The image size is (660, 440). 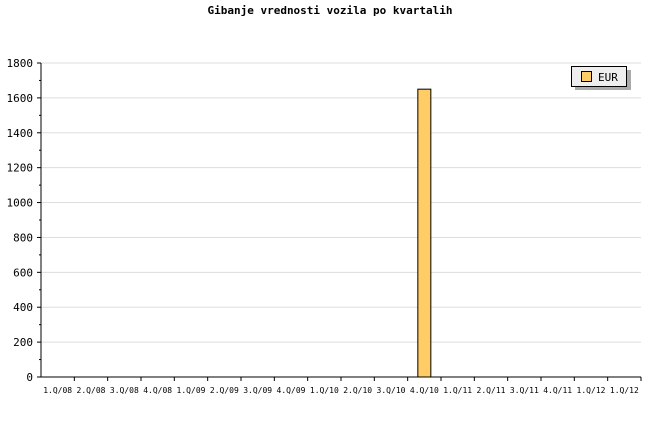 I want to click on y-tick-label: 400, so click(x=23, y=307).